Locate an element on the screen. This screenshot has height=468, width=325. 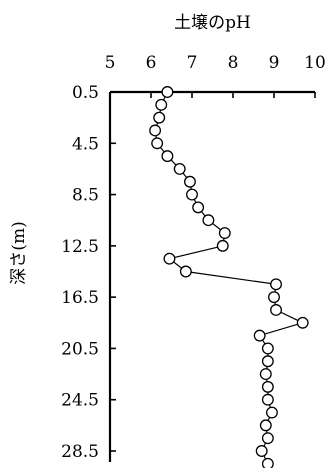
x-tick-label: 7 is located at coordinates (192, 63).